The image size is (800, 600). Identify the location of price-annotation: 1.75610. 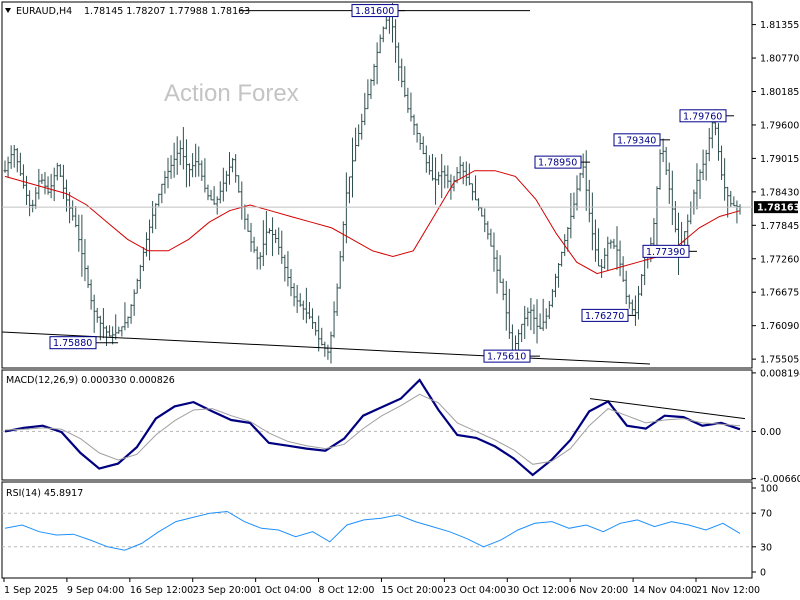
(511, 356).